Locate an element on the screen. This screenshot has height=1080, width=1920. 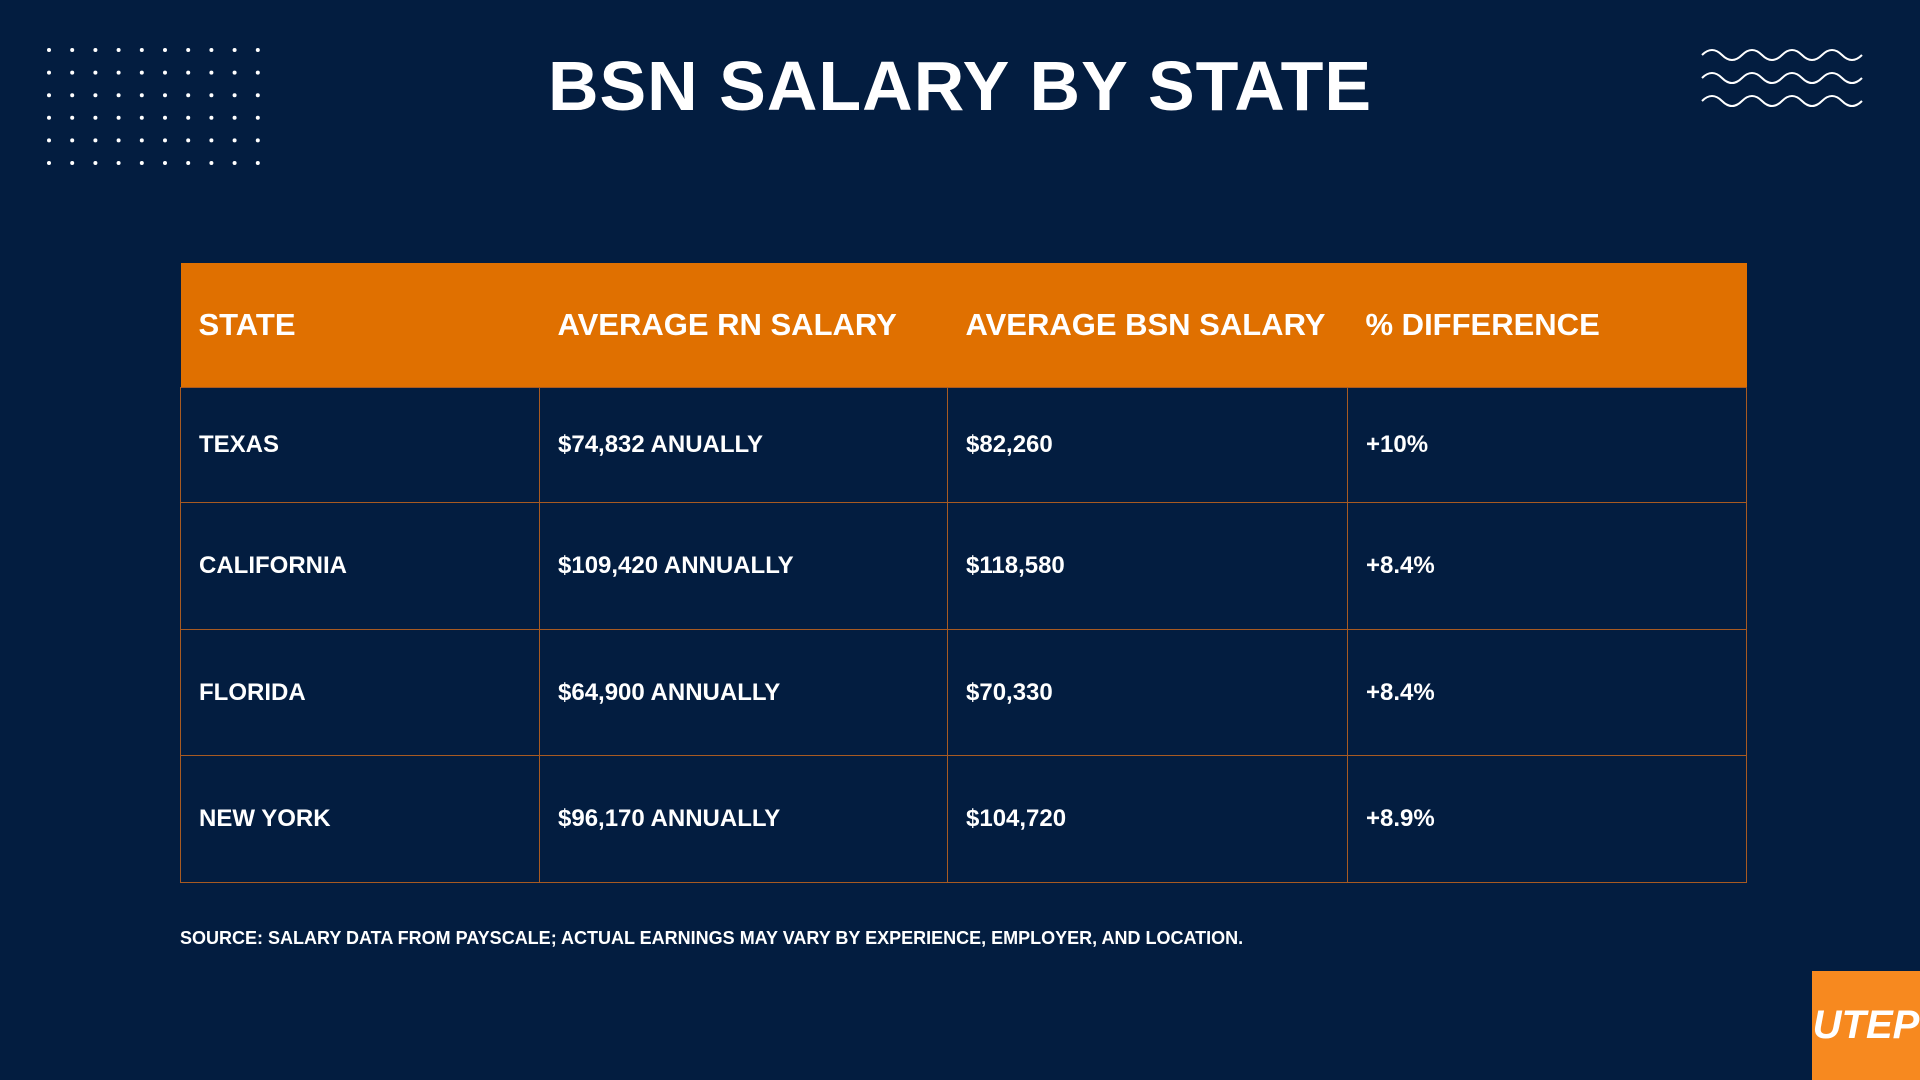
table-row: CALIFORNIA $109,420 ANNUALLY $118,580 +8.4% is located at coordinates (963, 566).